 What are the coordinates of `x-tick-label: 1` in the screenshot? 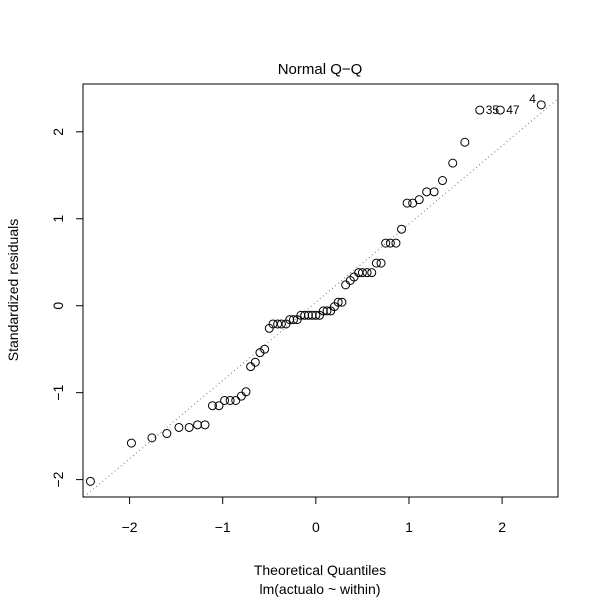 It's located at (409, 527).